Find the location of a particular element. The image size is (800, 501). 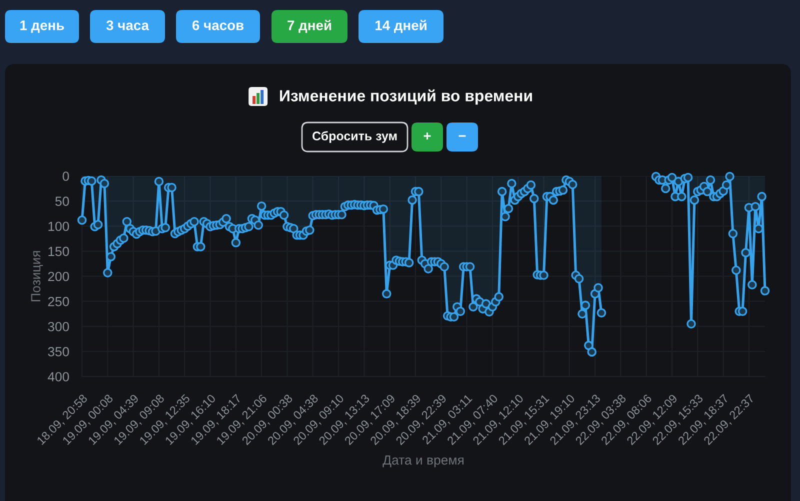

y-tick-label: 300 is located at coordinates (58, 327).